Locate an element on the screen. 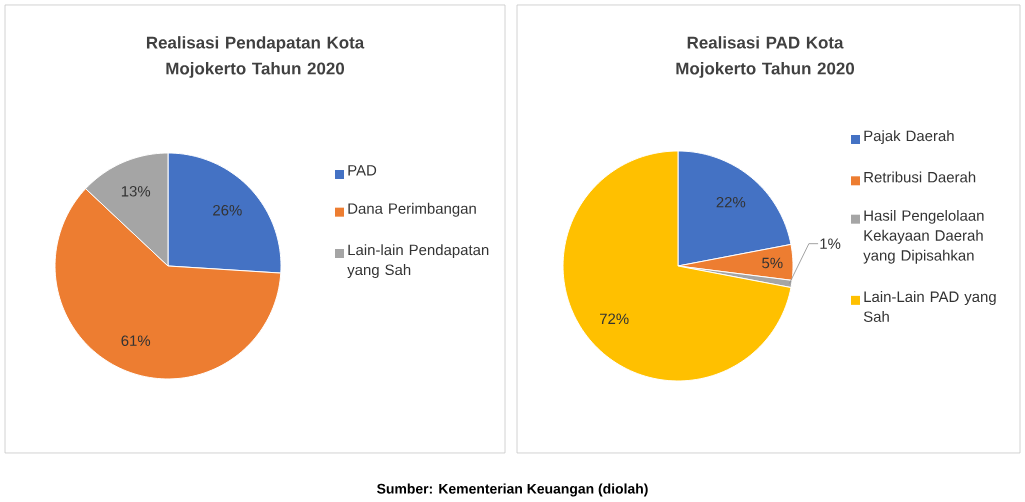 The height and width of the screenshot is (502, 1025). chart-title: Realisasi Pendapatan Kota Mojokerto Tahun 2020 is located at coordinates (255, 57).